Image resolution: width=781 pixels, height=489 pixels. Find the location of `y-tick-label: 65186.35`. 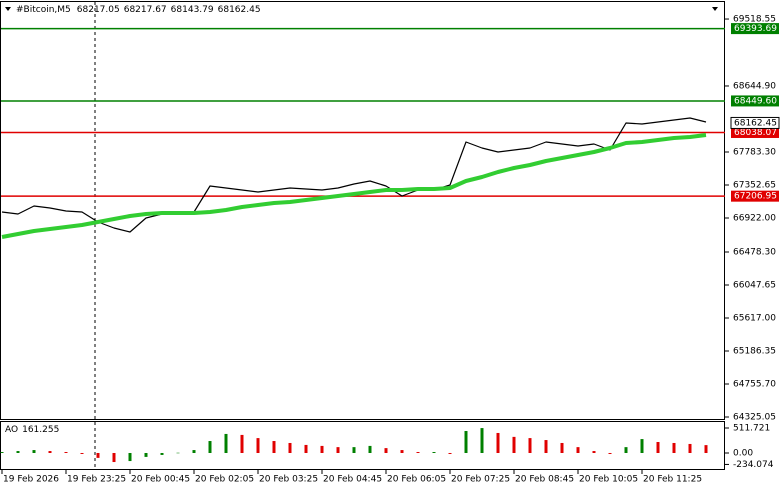

y-tick-label: 65186.35 is located at coordinates (754, 352).